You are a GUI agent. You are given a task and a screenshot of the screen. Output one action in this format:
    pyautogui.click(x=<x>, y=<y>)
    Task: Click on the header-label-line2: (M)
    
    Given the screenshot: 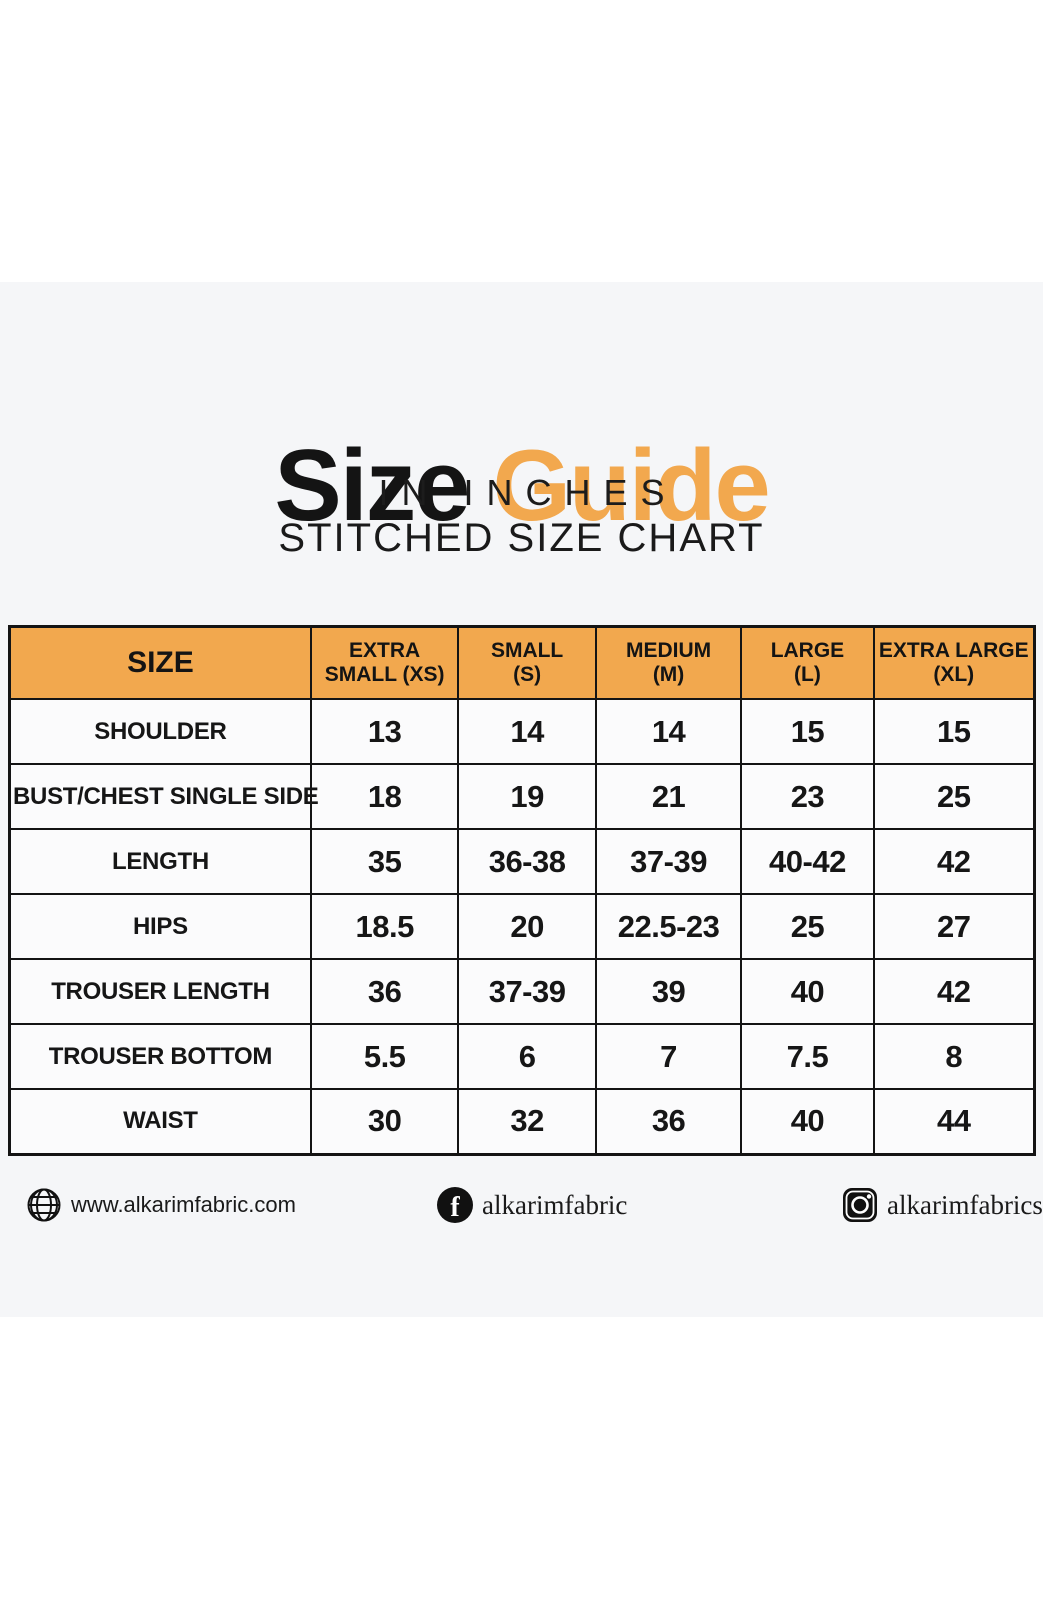 What is the action you would take?
    pyautogui.click(x=668, y=674)
    